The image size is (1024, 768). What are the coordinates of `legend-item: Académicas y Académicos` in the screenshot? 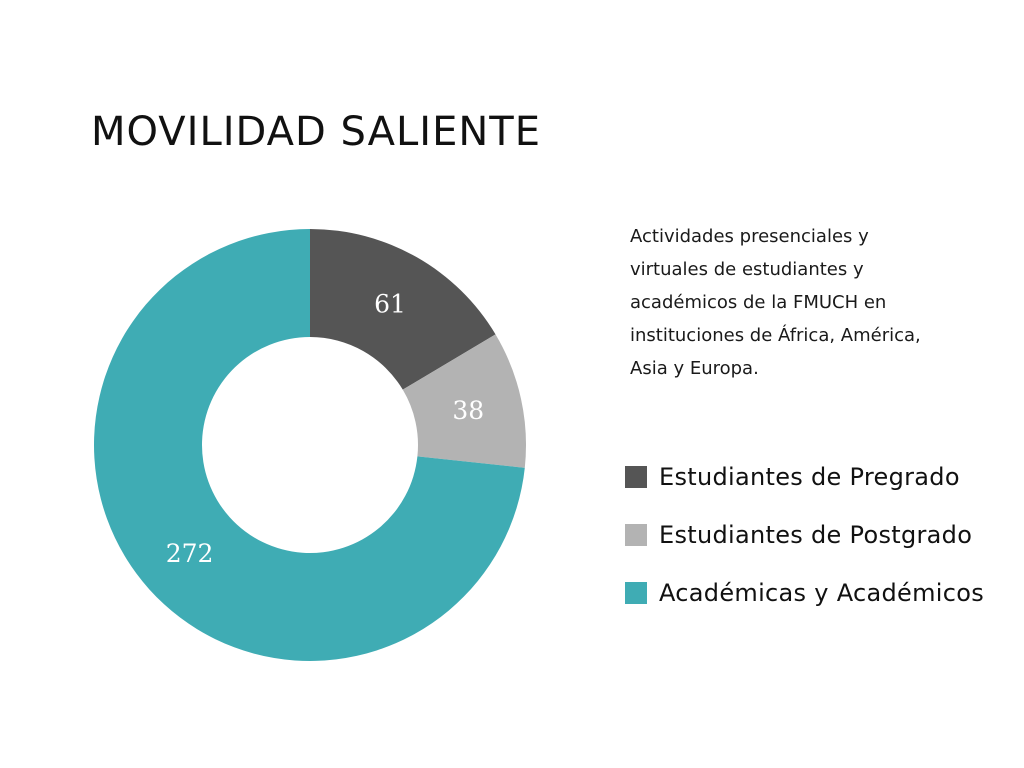 It's located at (804, 593).